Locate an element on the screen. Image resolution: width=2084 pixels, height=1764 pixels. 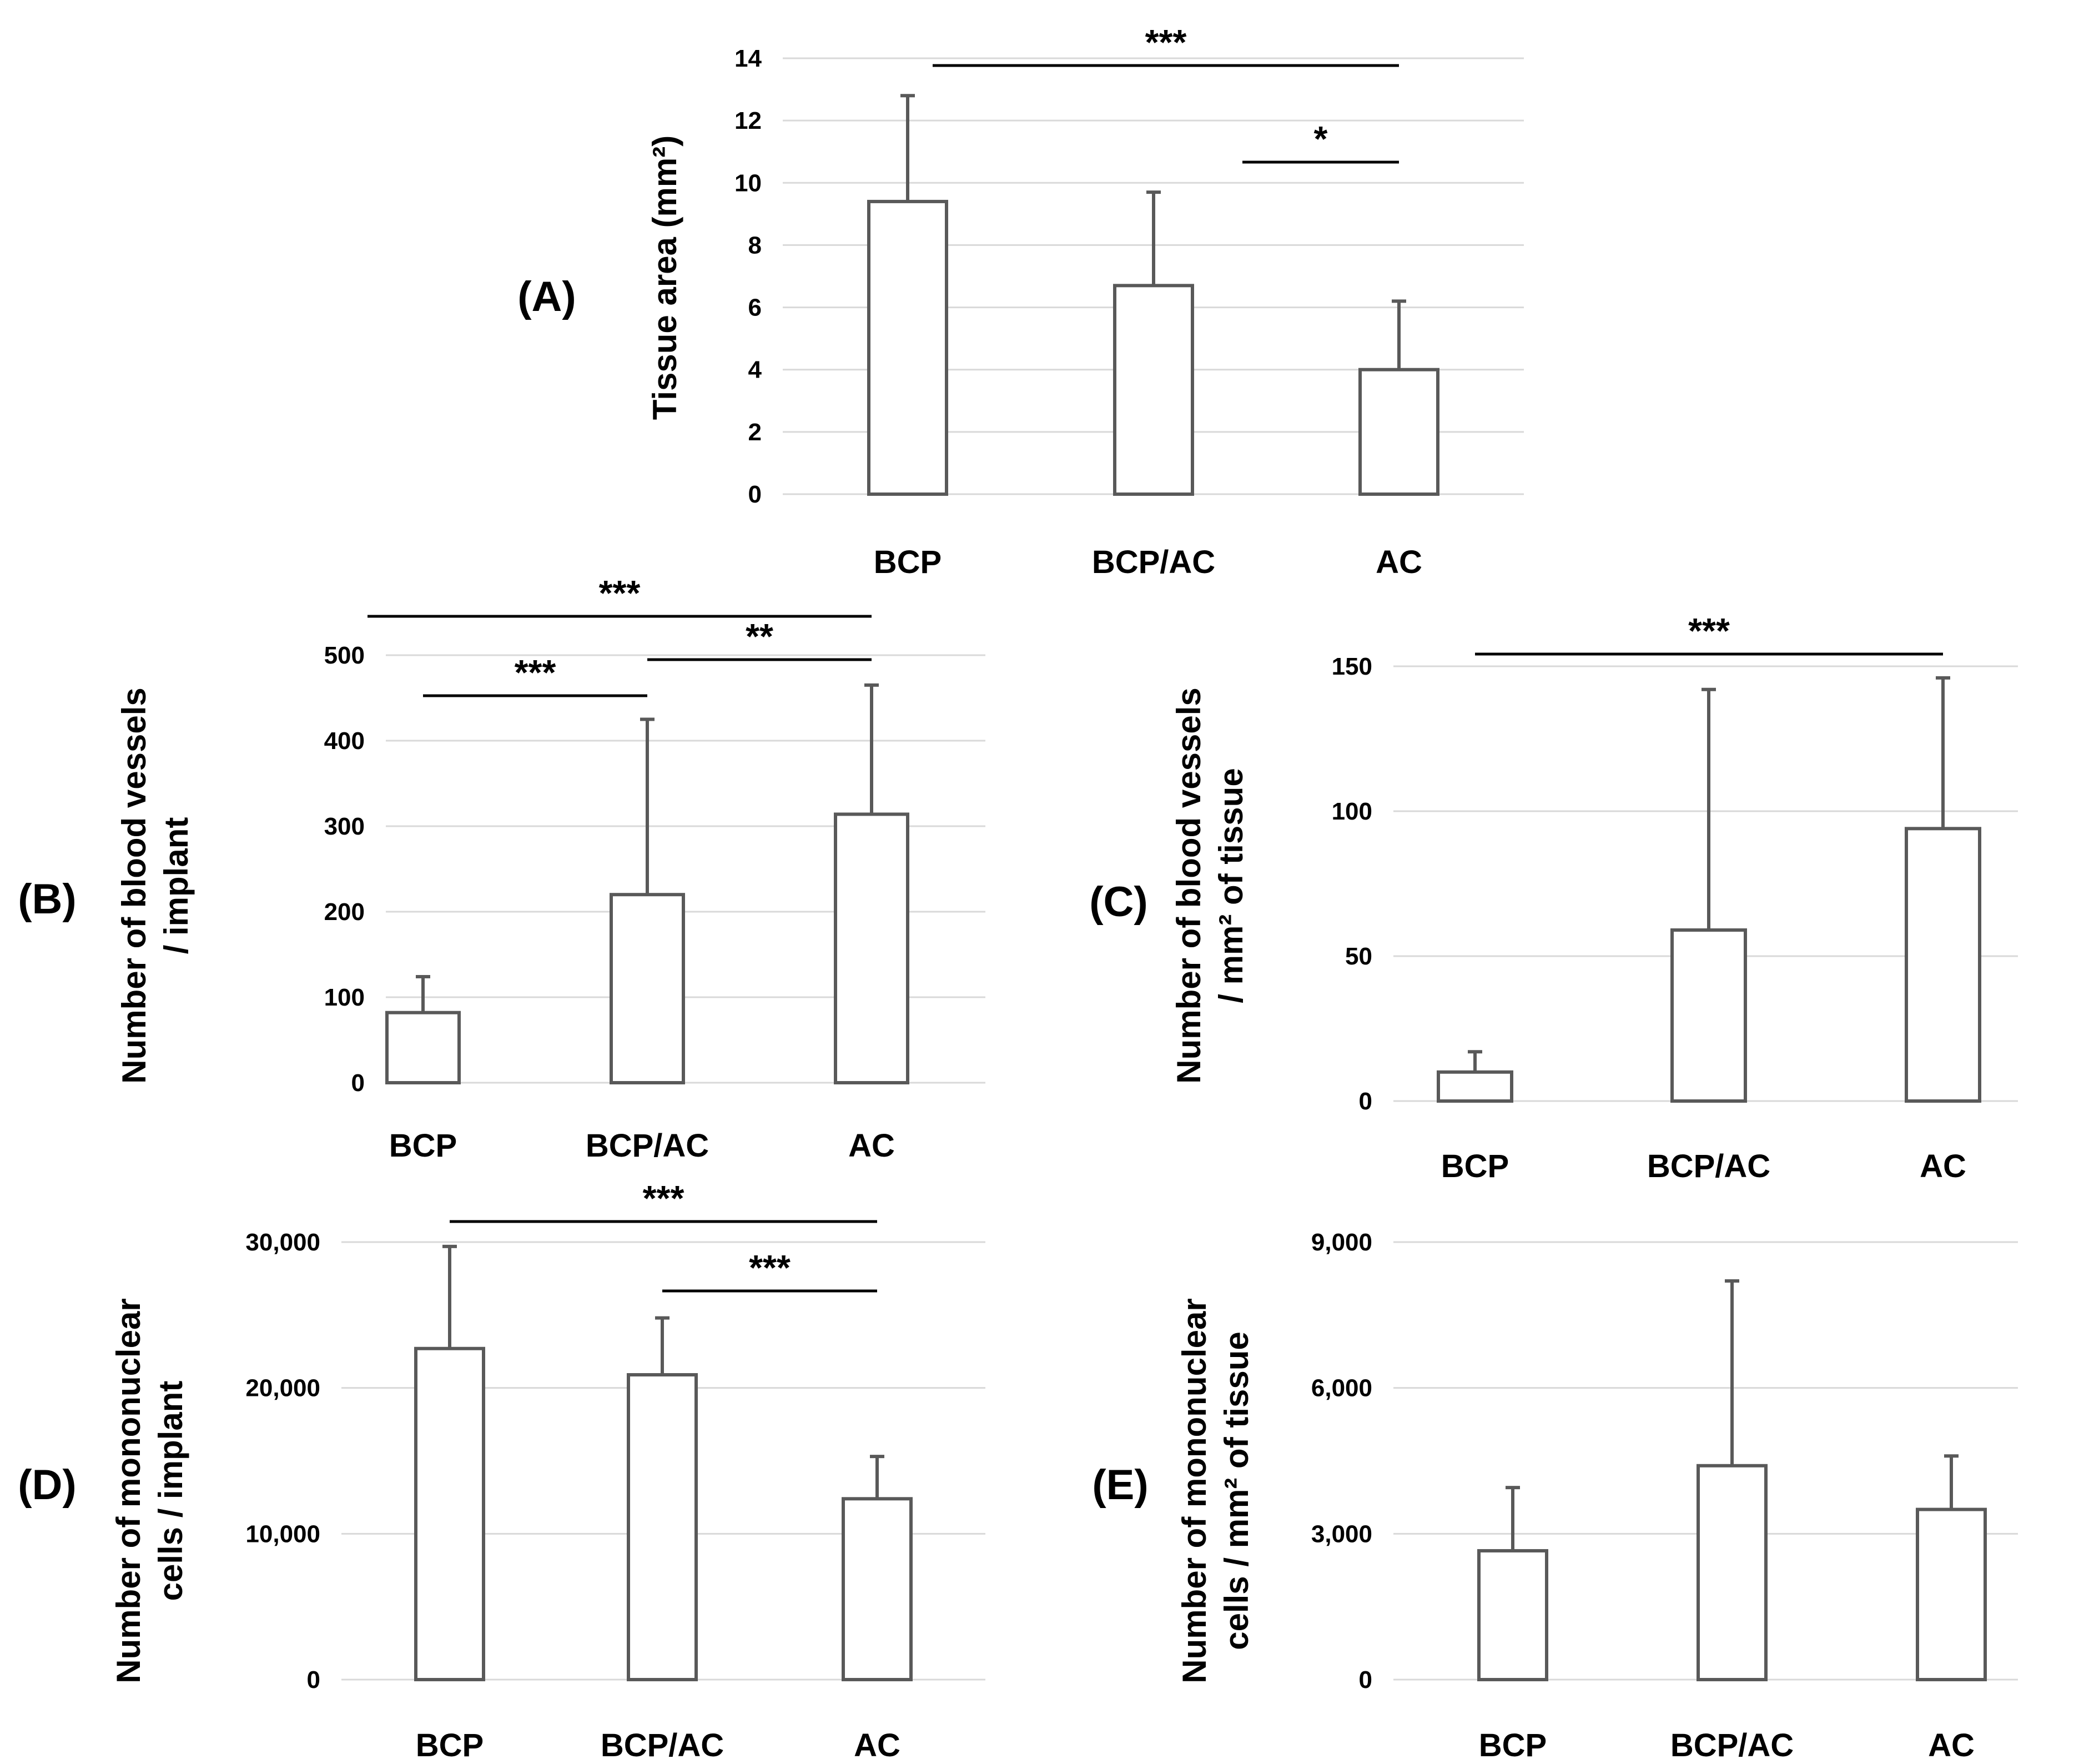
y-tick-label: 9,000 is located at coordinates (1342, 1242).